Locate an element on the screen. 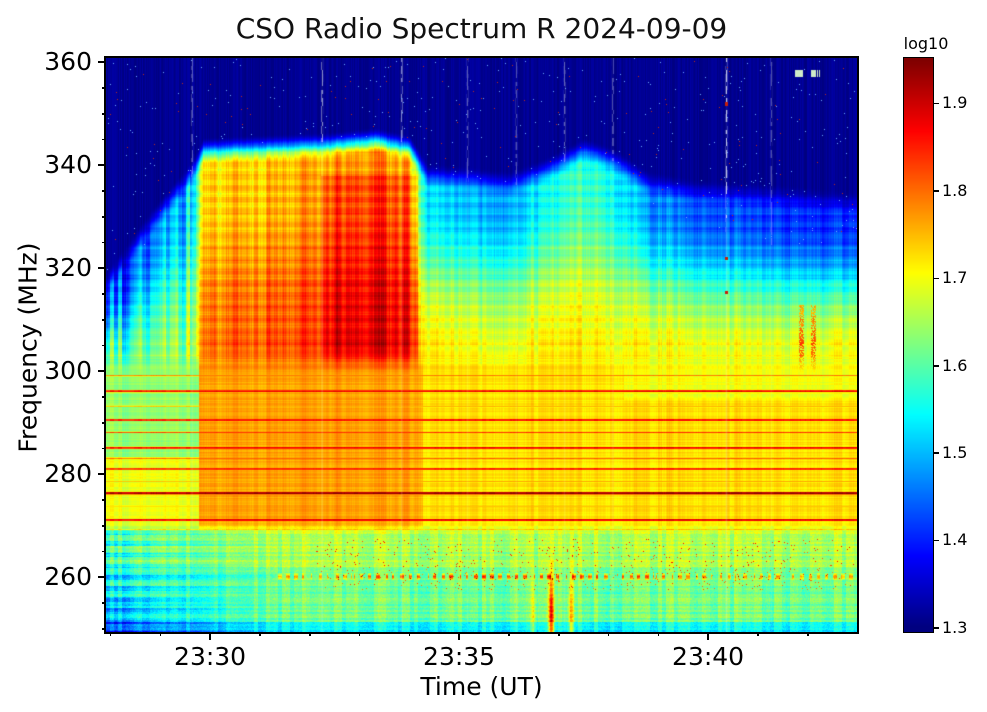 The image size is (987, 712). colorbar is located at coordinates (918, 345).